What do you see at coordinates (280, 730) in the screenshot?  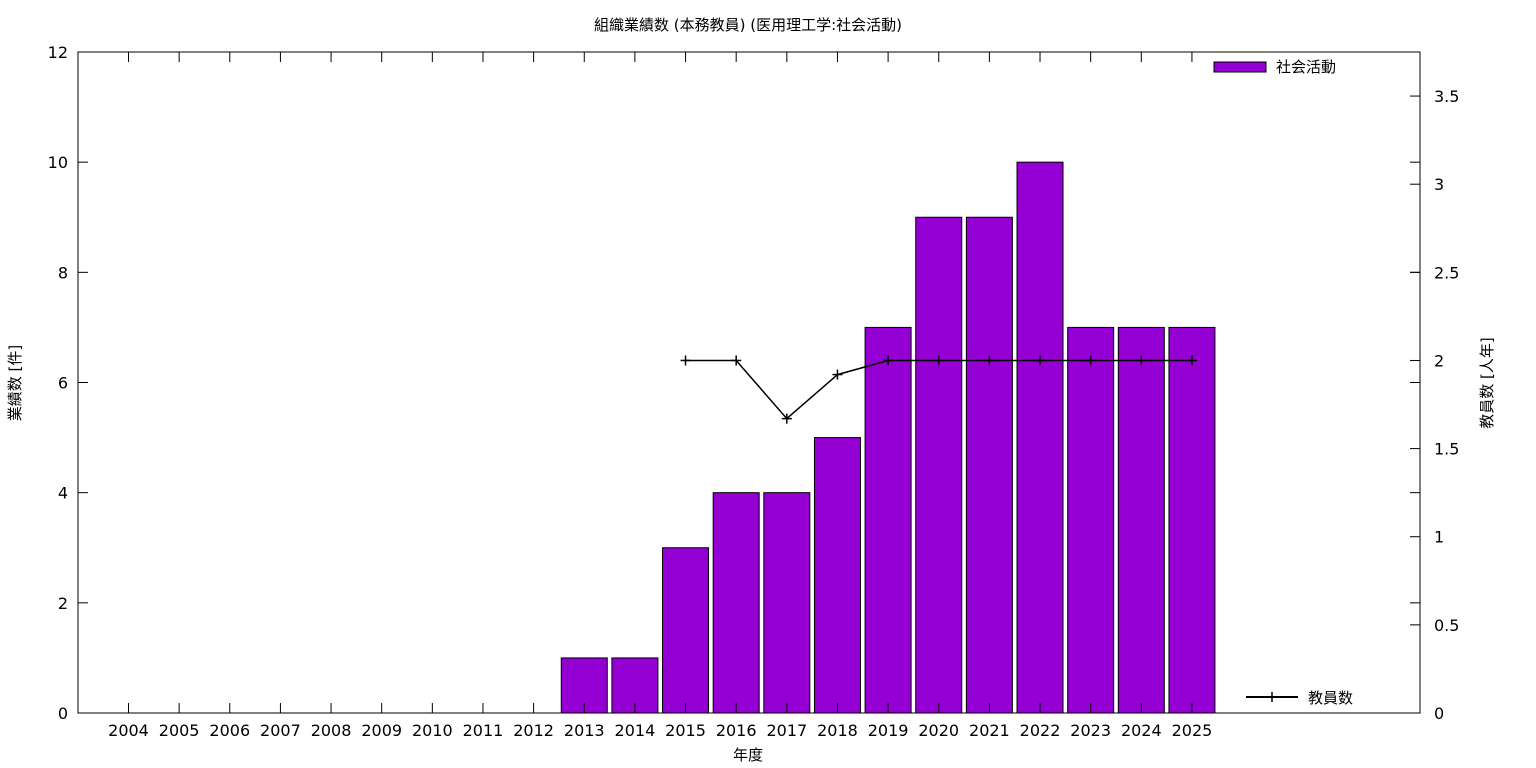 I see `x-tick-label: 2007` at bounding box center [280, 730].